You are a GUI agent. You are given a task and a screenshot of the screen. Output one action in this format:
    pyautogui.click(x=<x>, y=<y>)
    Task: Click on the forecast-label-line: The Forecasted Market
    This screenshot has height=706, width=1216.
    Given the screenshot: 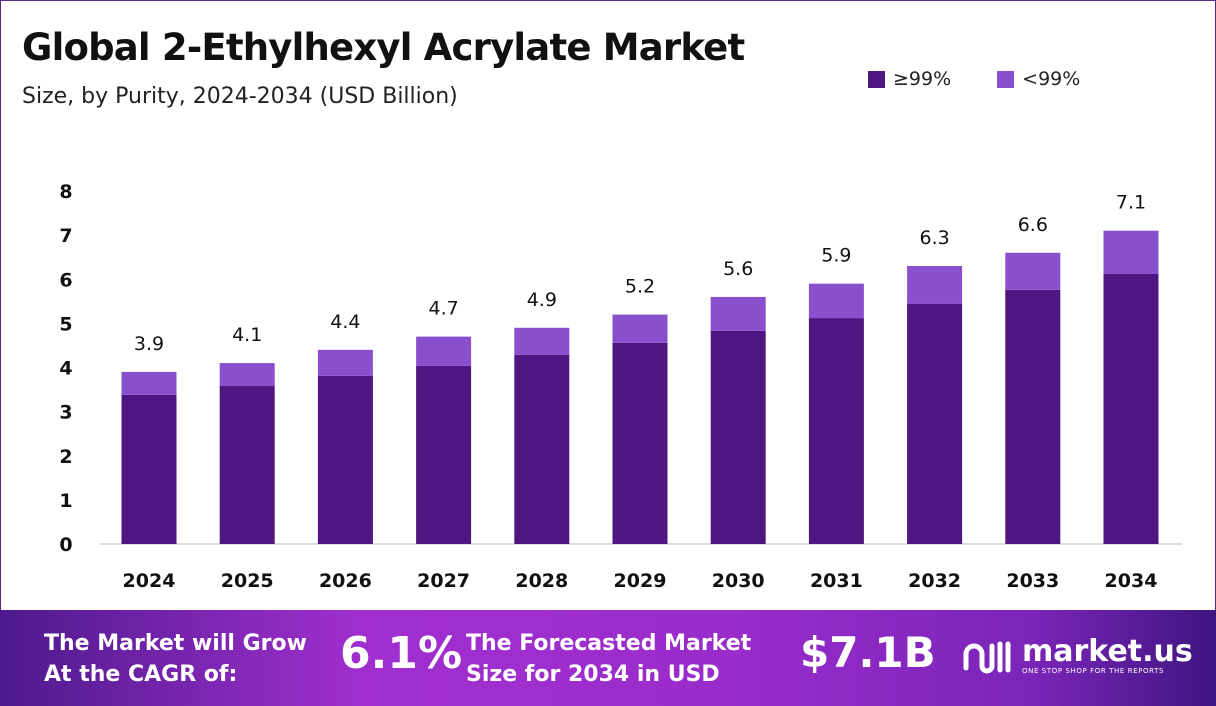 What is the action you would take?
    pyautogui.click(x=609, y=643)
    